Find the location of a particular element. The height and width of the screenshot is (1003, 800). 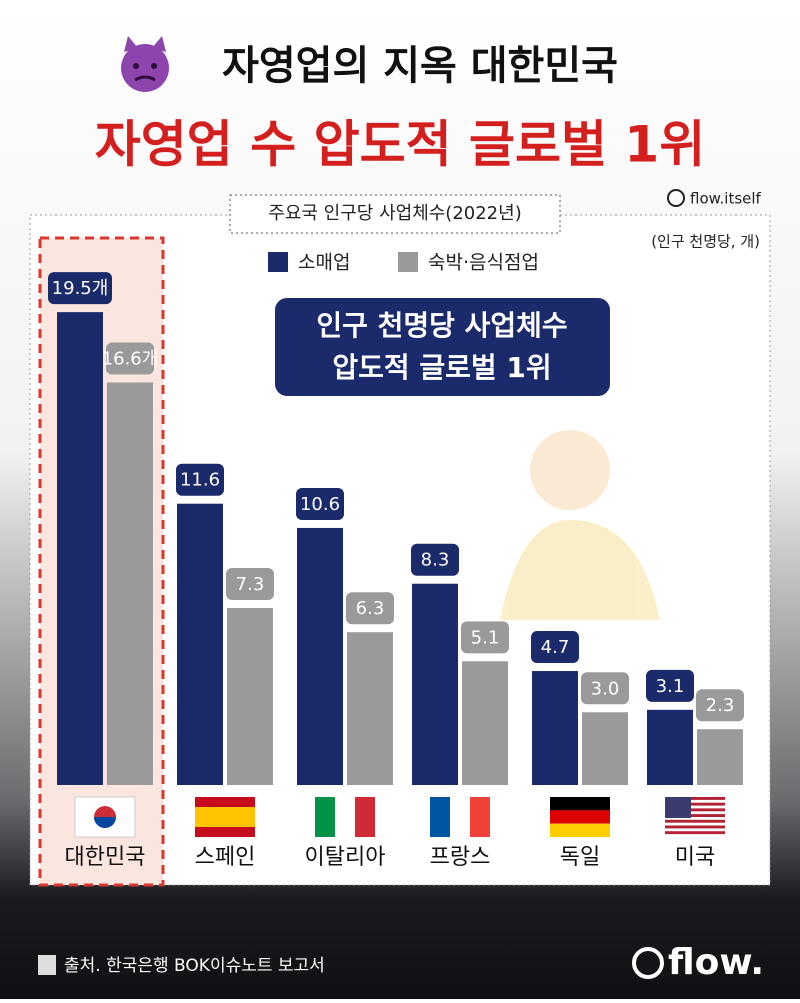

doc-icon is located at coordinates (47, 965).